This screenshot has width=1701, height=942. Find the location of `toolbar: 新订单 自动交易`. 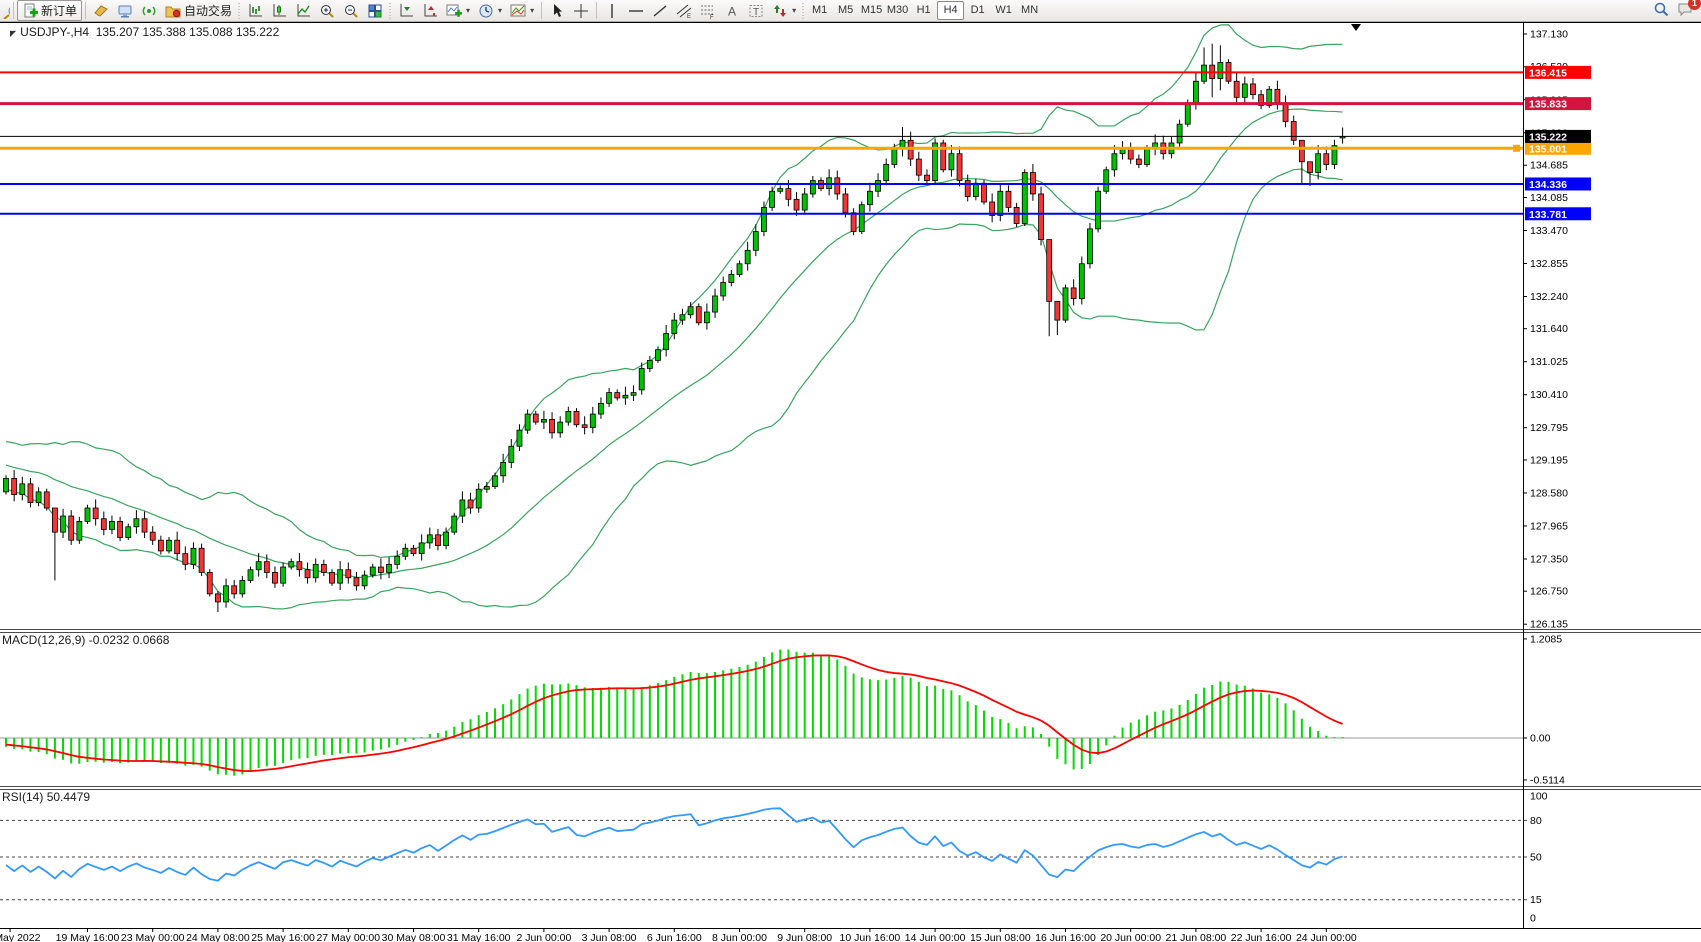

toolbar: 新订单 自动交易 is located at coordinates (850, 11).